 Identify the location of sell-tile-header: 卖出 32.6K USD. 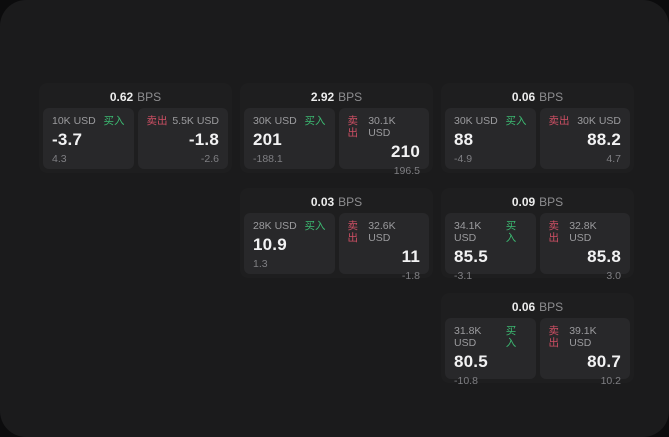
(384, 232).